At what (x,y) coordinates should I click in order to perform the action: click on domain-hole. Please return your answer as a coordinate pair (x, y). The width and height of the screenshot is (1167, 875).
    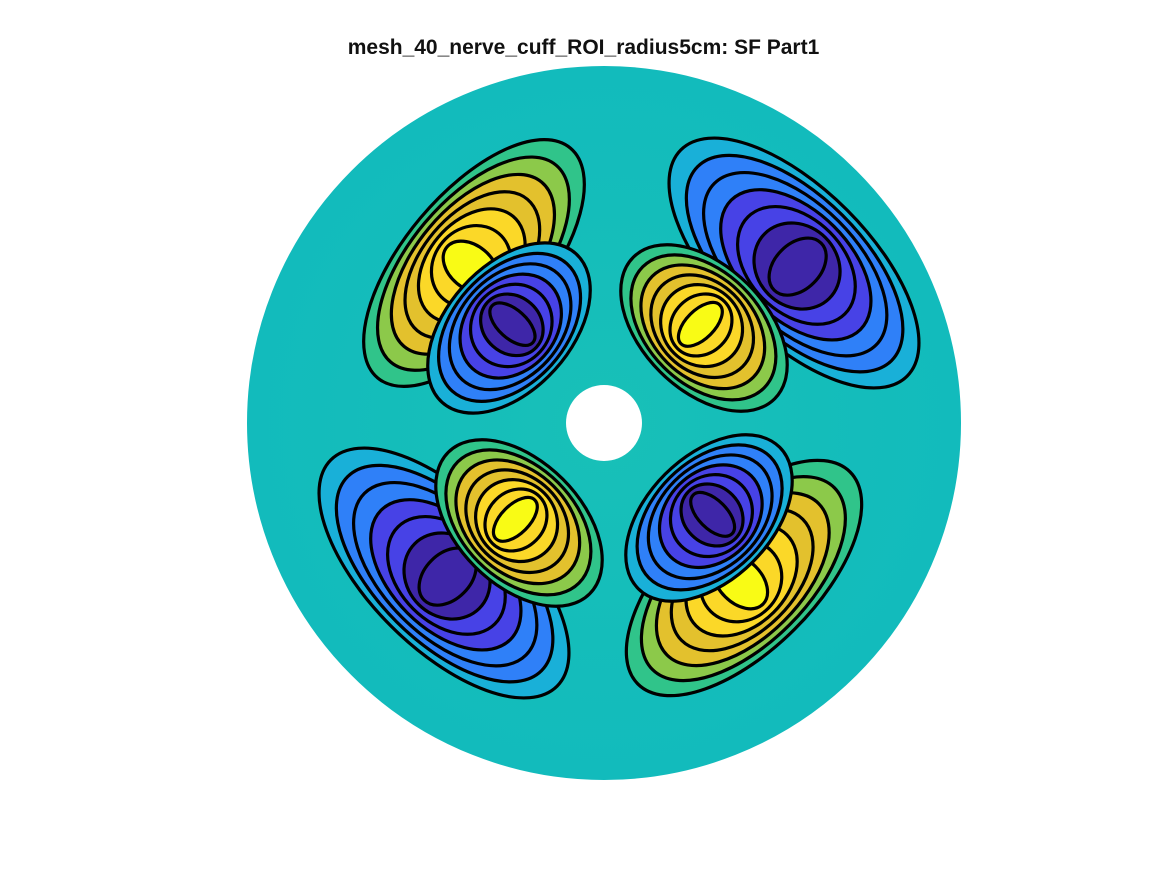
    Looking at the image, I should click on (604, 423).